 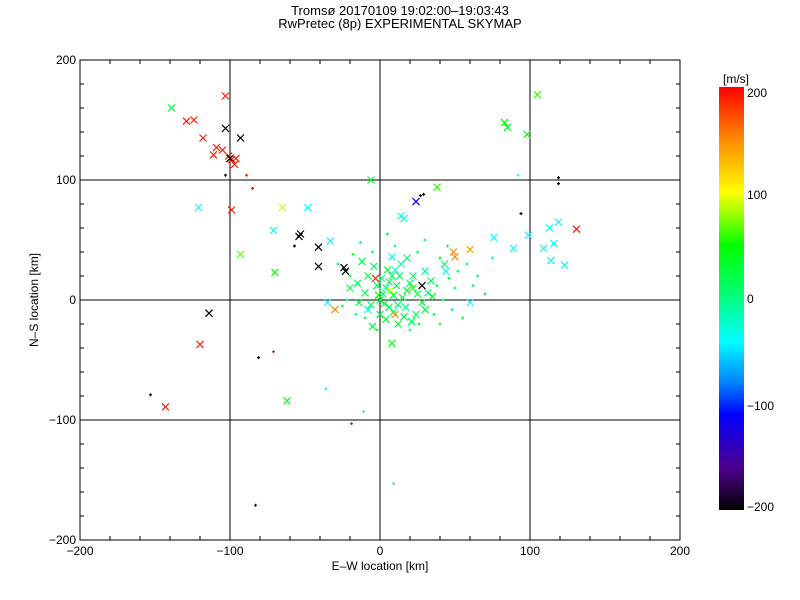 What do you see at coordinates (62, 540) in the screenshot?
I see `y-tick-label: −200` at bounding box center [62, 540].